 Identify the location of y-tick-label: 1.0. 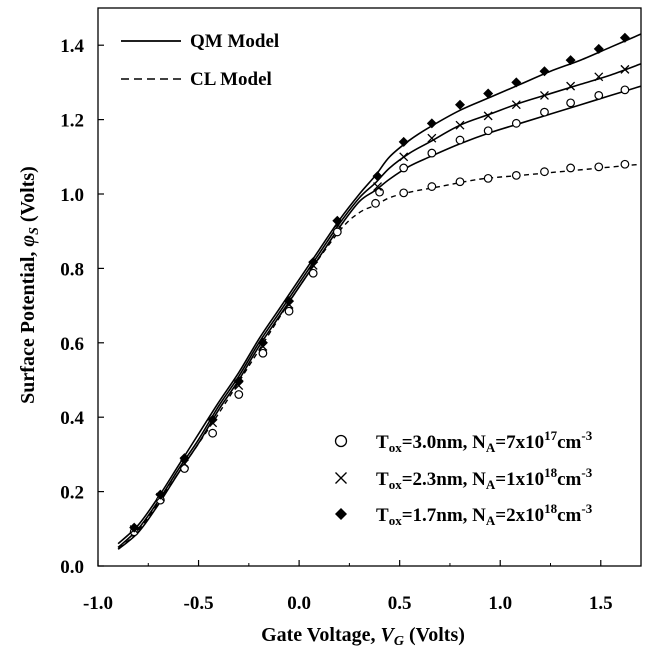
(72, 195).